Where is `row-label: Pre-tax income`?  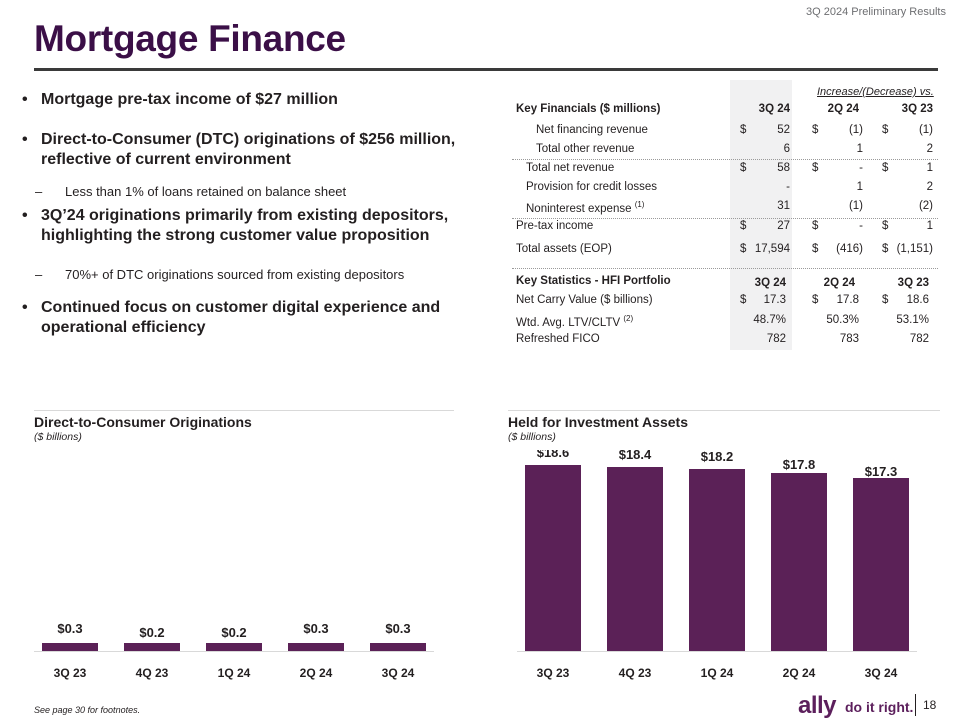
row-label: Pre-tax income is located at coordinates (555, 226).